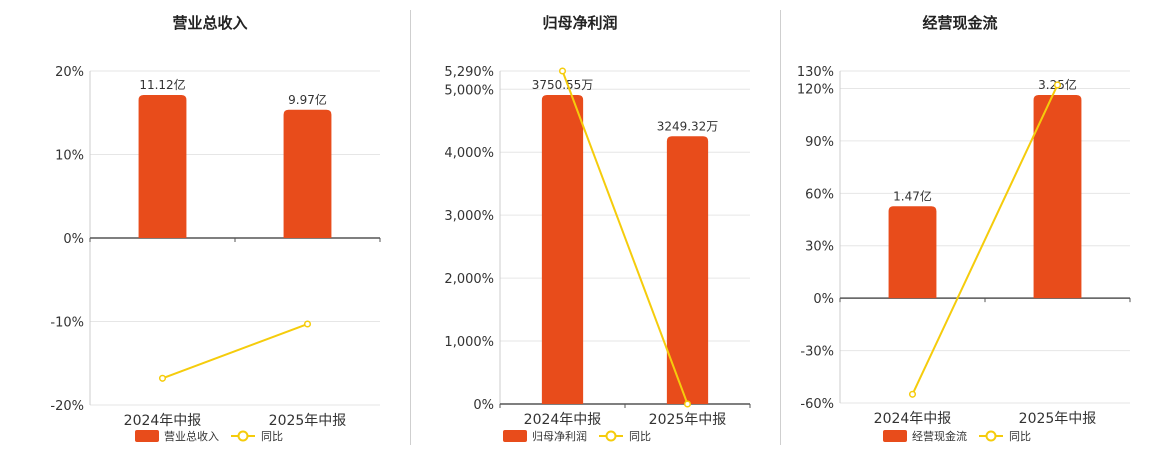  Describe the element at coordinates (819, 194) in the screenshot. I see `y-tick-label: 60%` at that location.